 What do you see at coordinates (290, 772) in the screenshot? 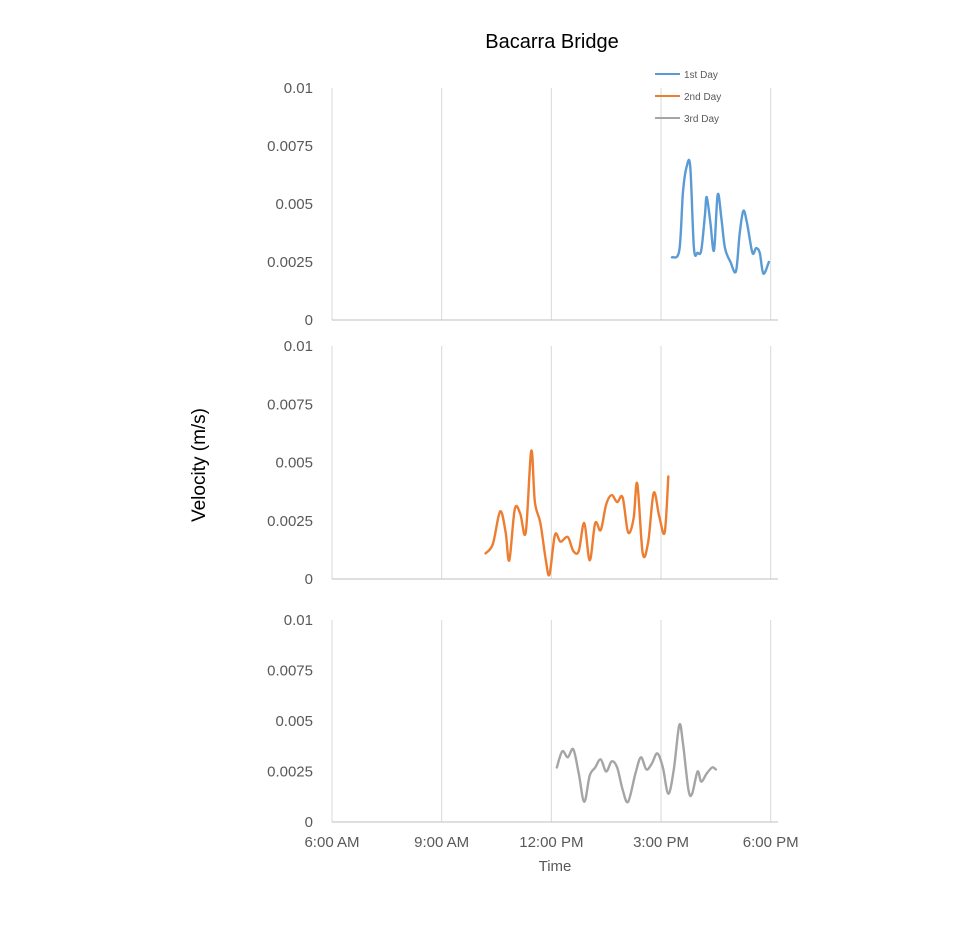
I see `y-tick-label-p3-1: 0.0025` at bounding box center [290, 772].